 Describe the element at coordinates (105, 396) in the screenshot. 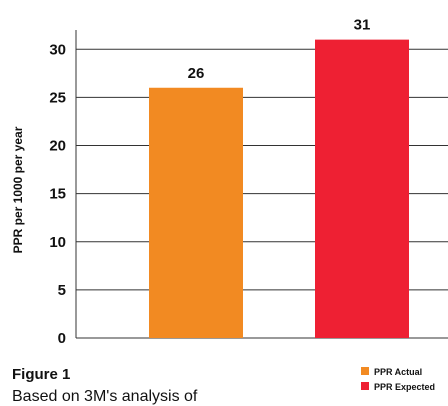

I see `figure-caption-text: Based on 3M's analysis of` at that location.